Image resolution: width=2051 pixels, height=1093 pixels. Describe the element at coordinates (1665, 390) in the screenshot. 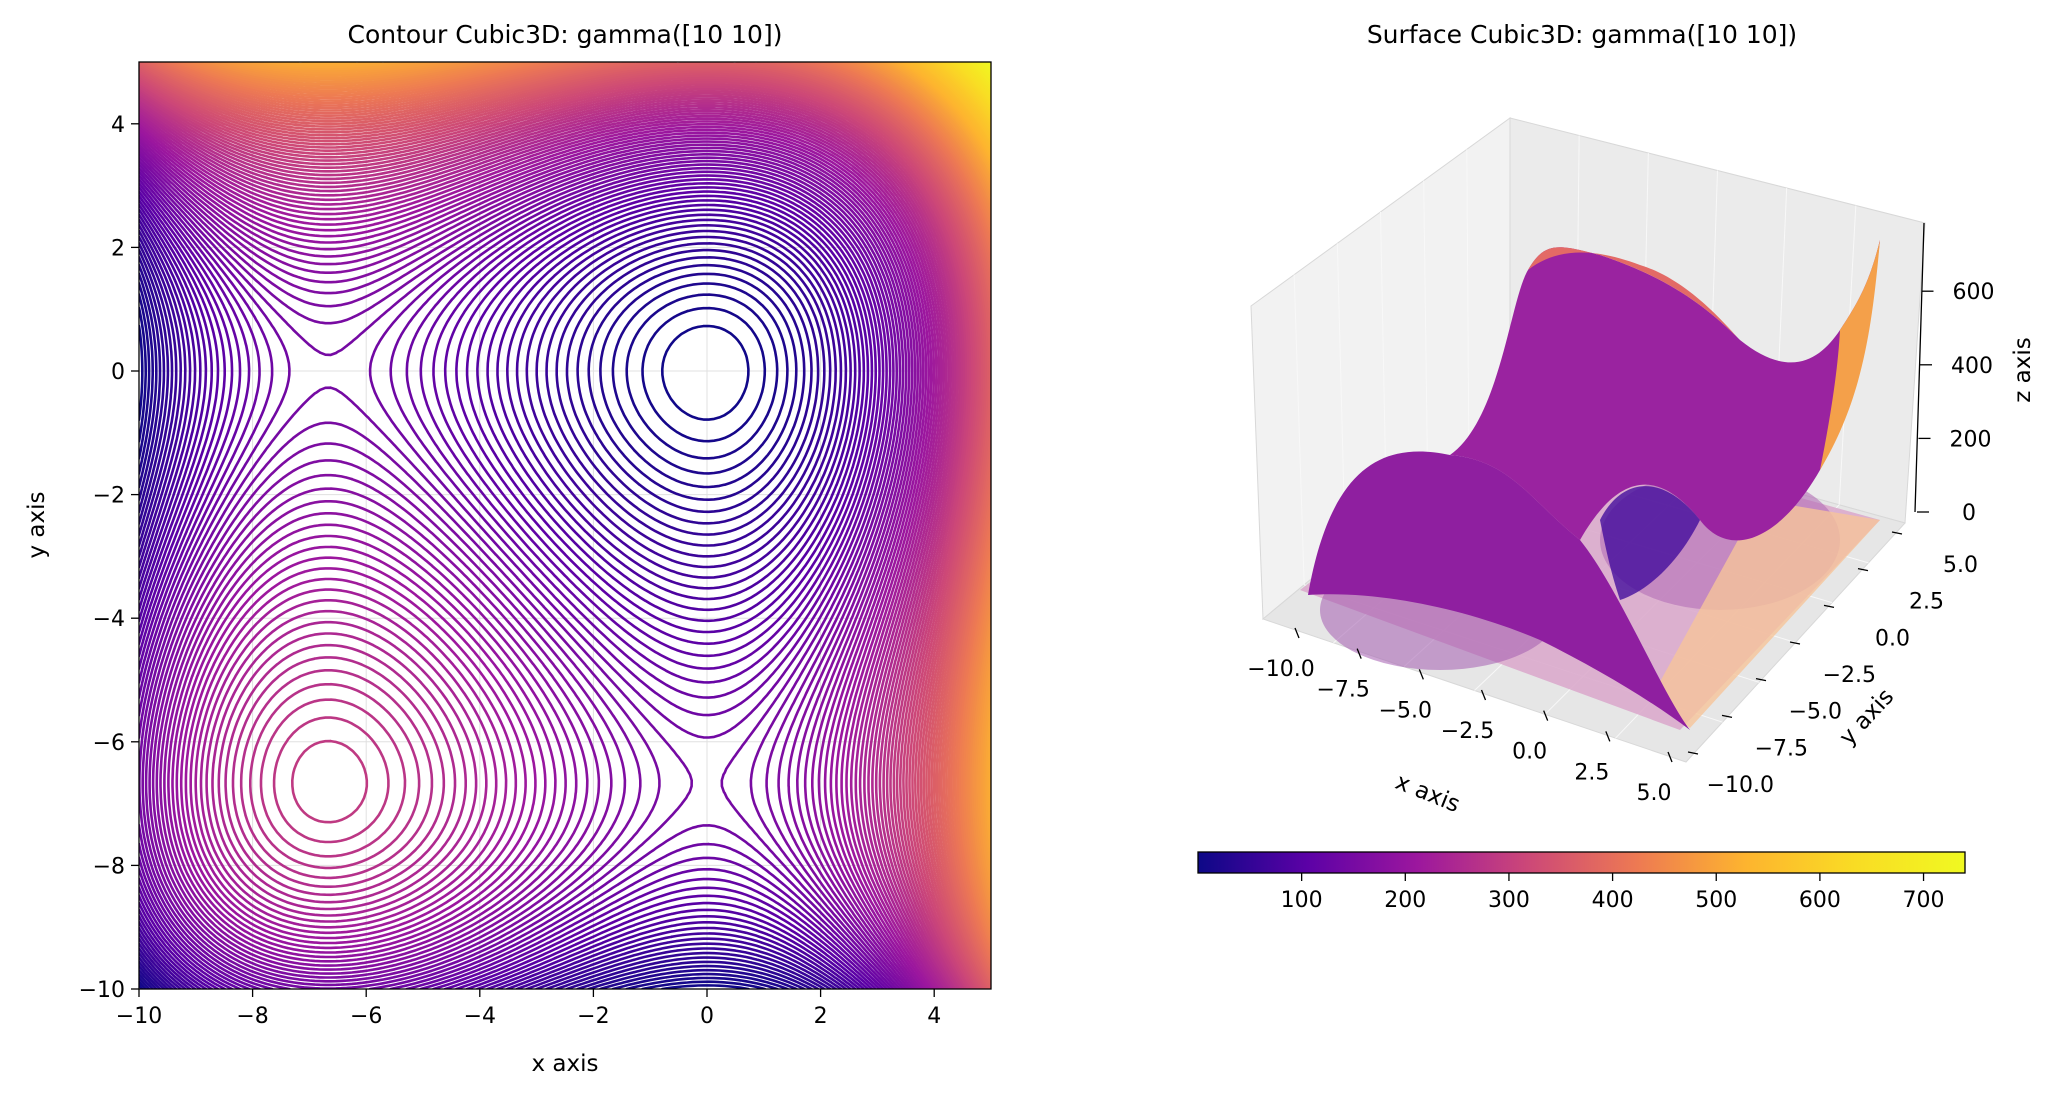

I see `surface-back-ridge` at that location.